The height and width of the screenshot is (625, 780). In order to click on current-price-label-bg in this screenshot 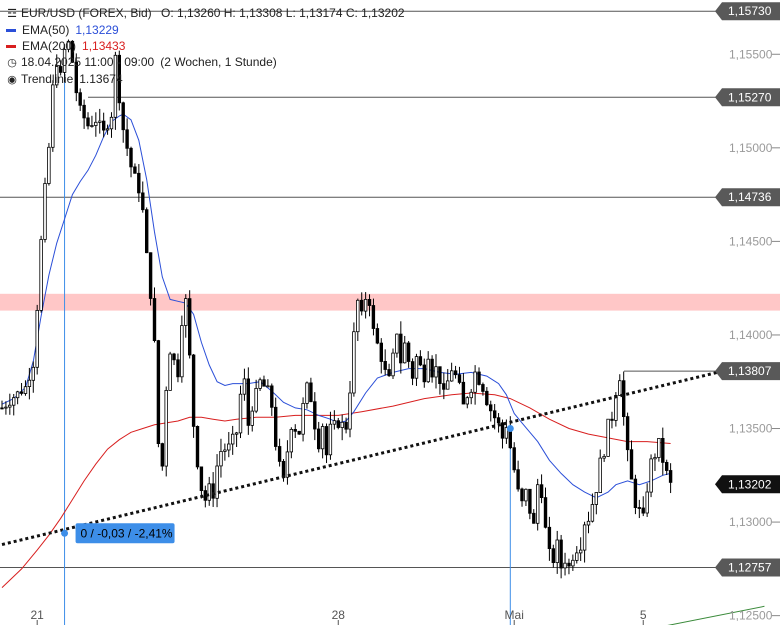, I will do `click(747, 484)`.